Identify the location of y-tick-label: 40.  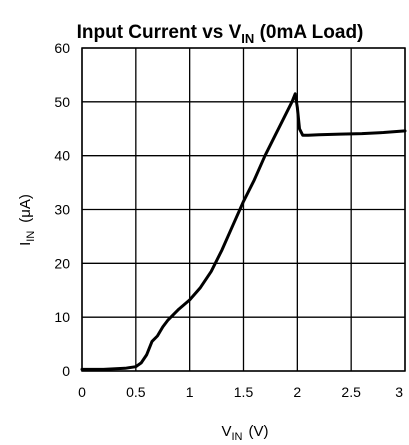
(62, 156).